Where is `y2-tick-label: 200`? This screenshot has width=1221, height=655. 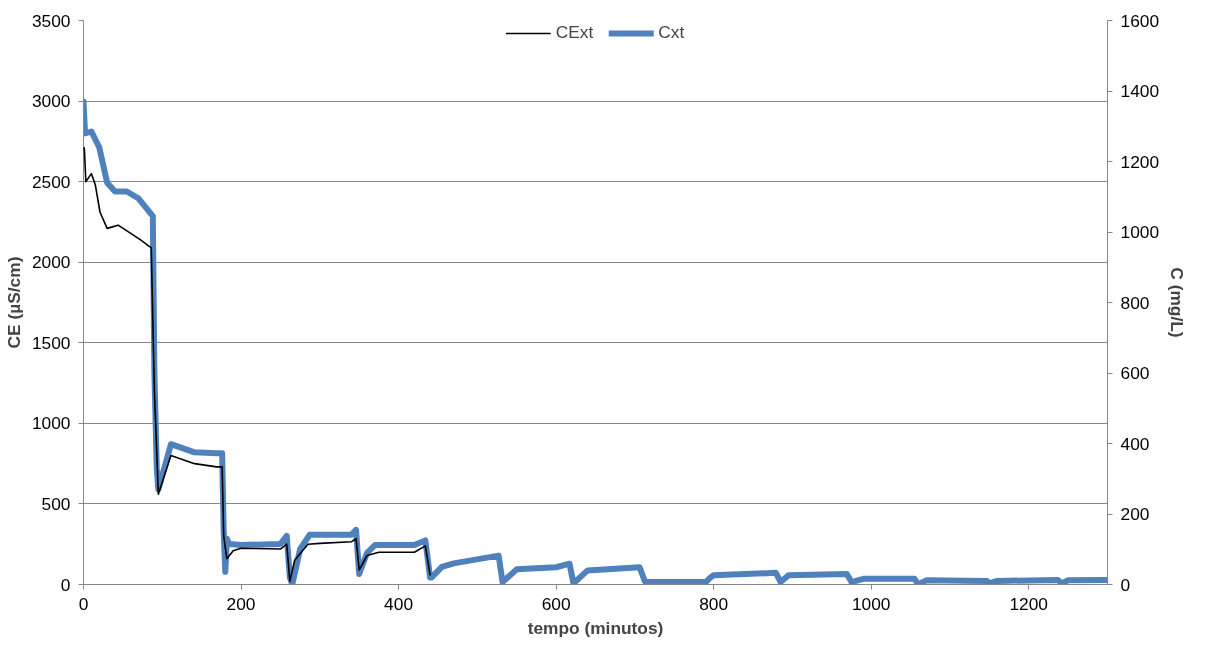
y2-tick-label: 200 is located at coordinates (1135, 514).